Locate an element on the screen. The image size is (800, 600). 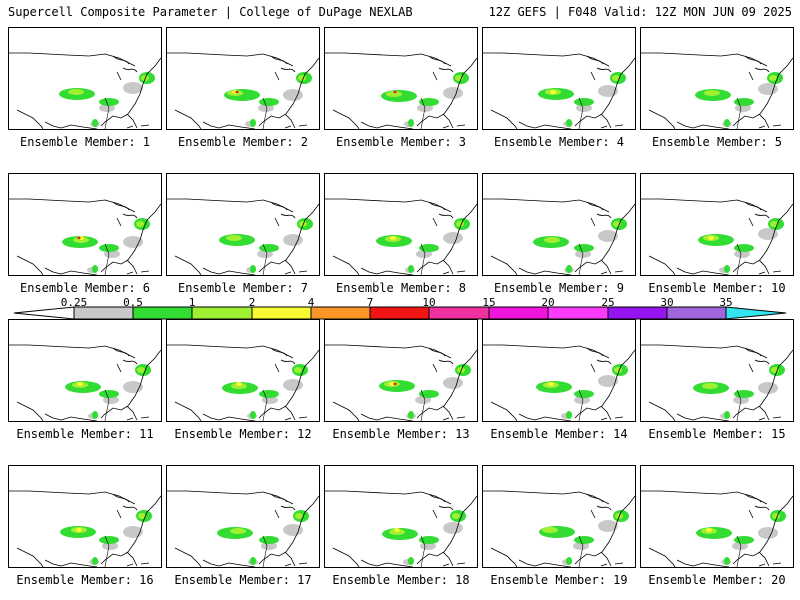
colorbar-tick-label: 30 is located at coordinates (667, 302).